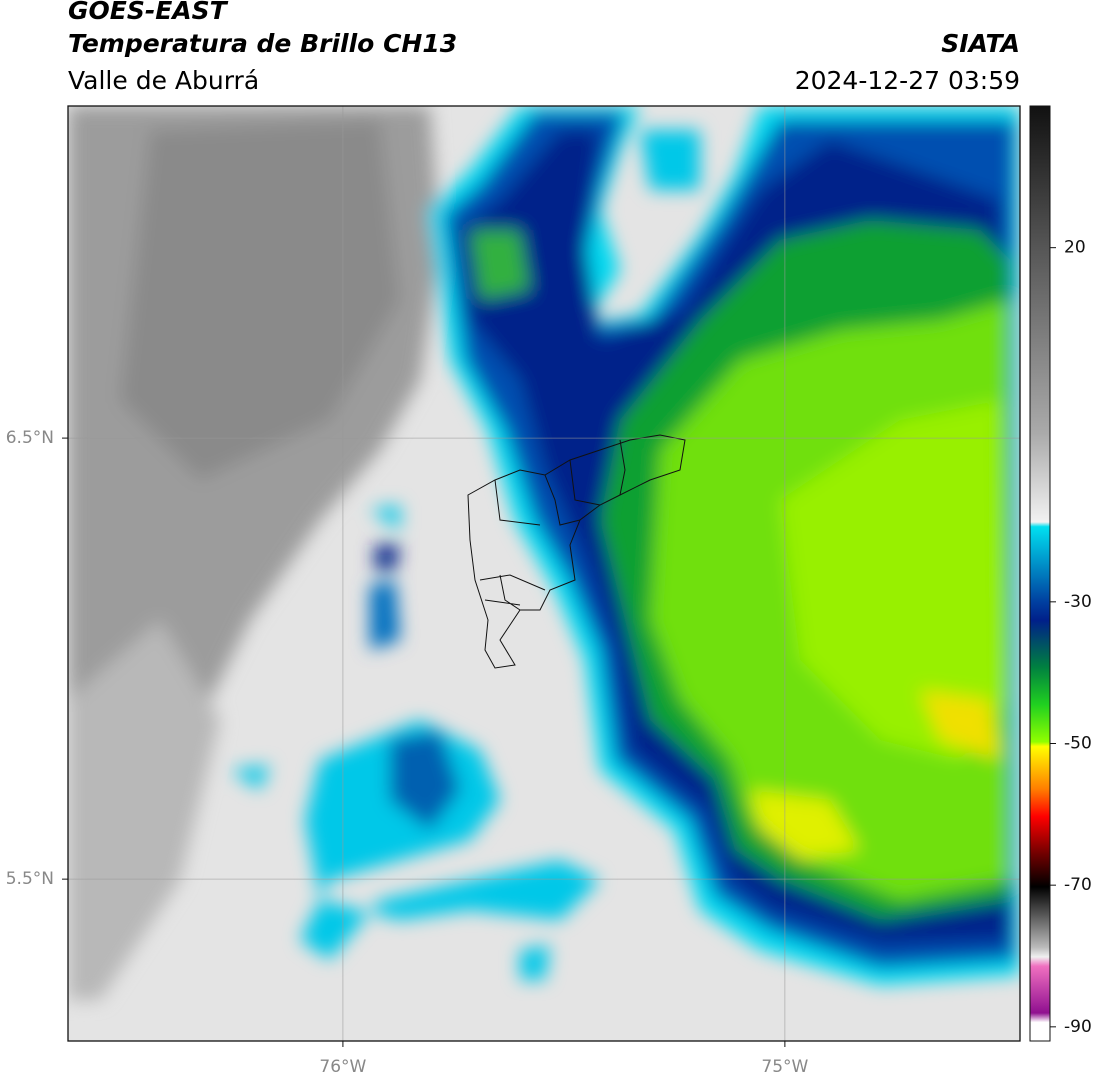 Image resolution: width=1094 pixels, height=1082 pixels. Describe the element at coordinates (1078, 744) in the screenshot. I see `colorbar-tick-label: -50` at that location.